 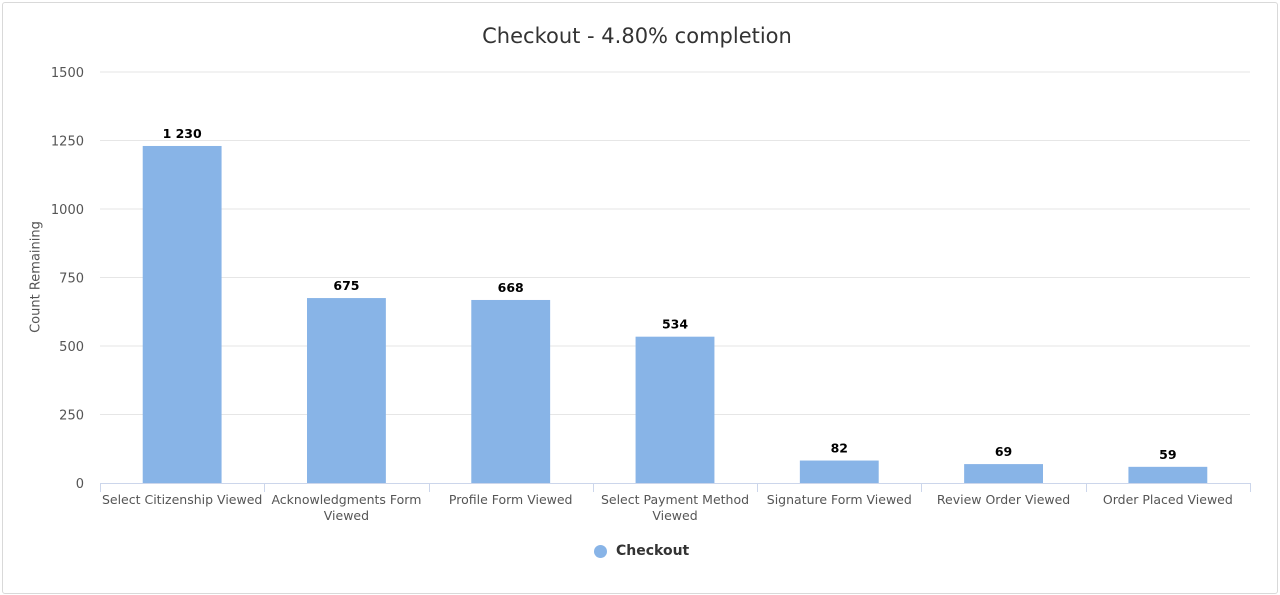 I want to click on legend-marker, so click(x=600, y=551).